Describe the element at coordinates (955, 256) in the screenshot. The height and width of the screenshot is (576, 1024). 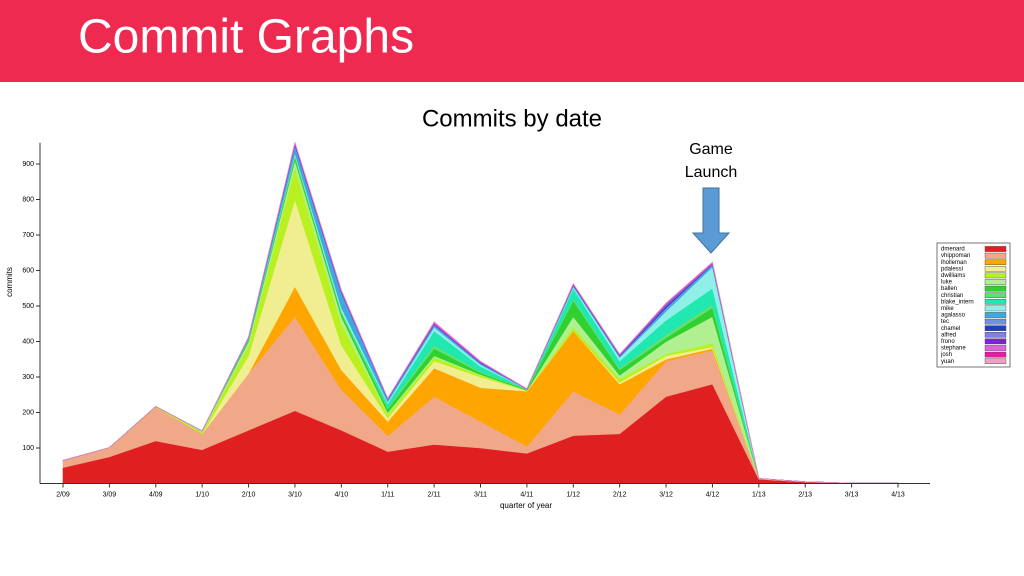
I see `legend-label: vhippoman` at that location.